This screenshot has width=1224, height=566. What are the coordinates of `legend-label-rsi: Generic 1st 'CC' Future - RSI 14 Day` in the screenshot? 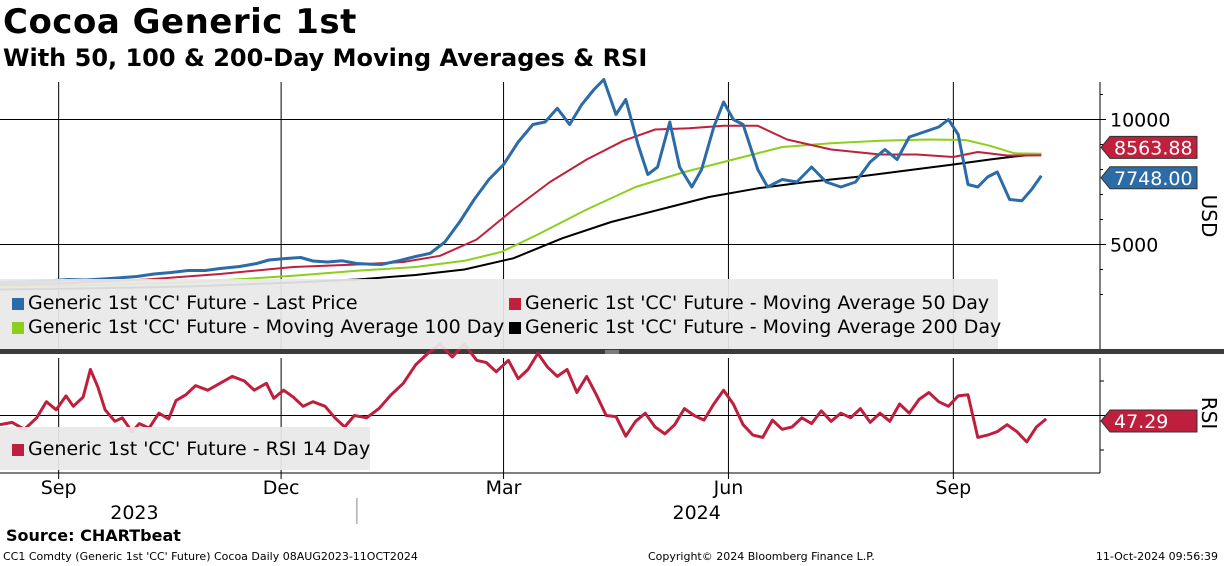 It's located at (199, 449).